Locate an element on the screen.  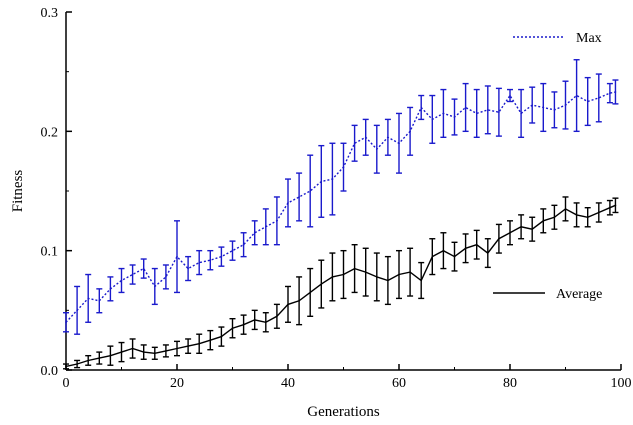
y-tick-label: 0.3 is located at coordinates (50, 13).